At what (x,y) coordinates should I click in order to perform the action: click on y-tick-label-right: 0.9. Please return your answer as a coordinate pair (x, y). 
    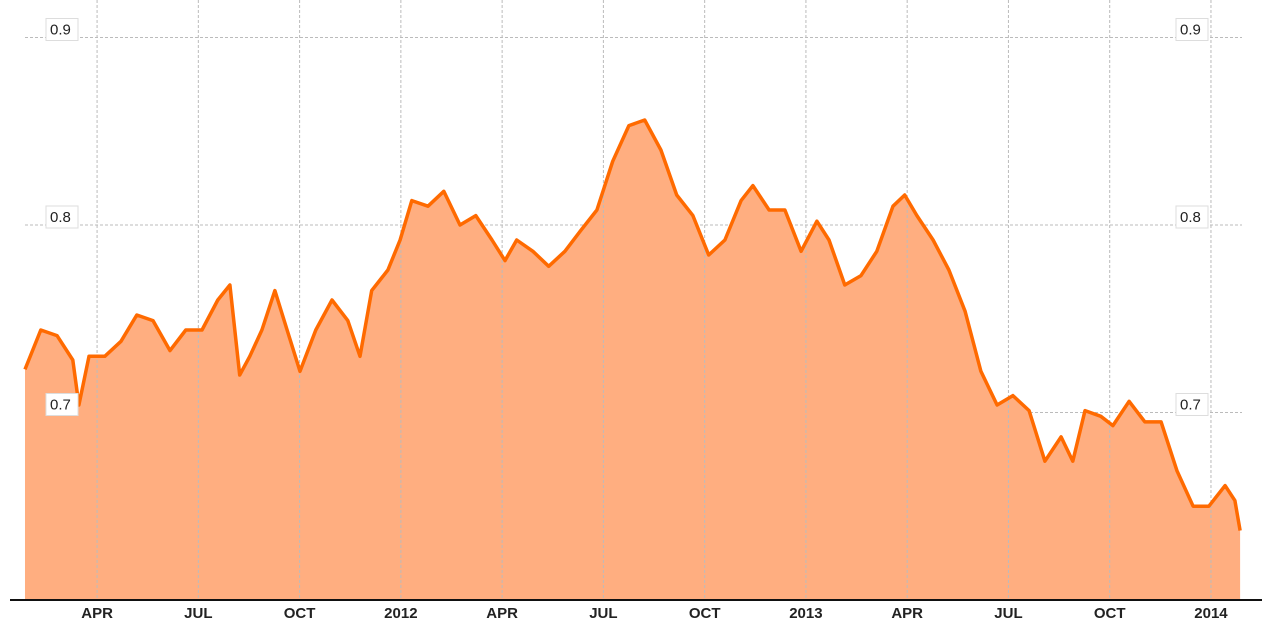
    Looking at the image, I should click on (1190, 29).